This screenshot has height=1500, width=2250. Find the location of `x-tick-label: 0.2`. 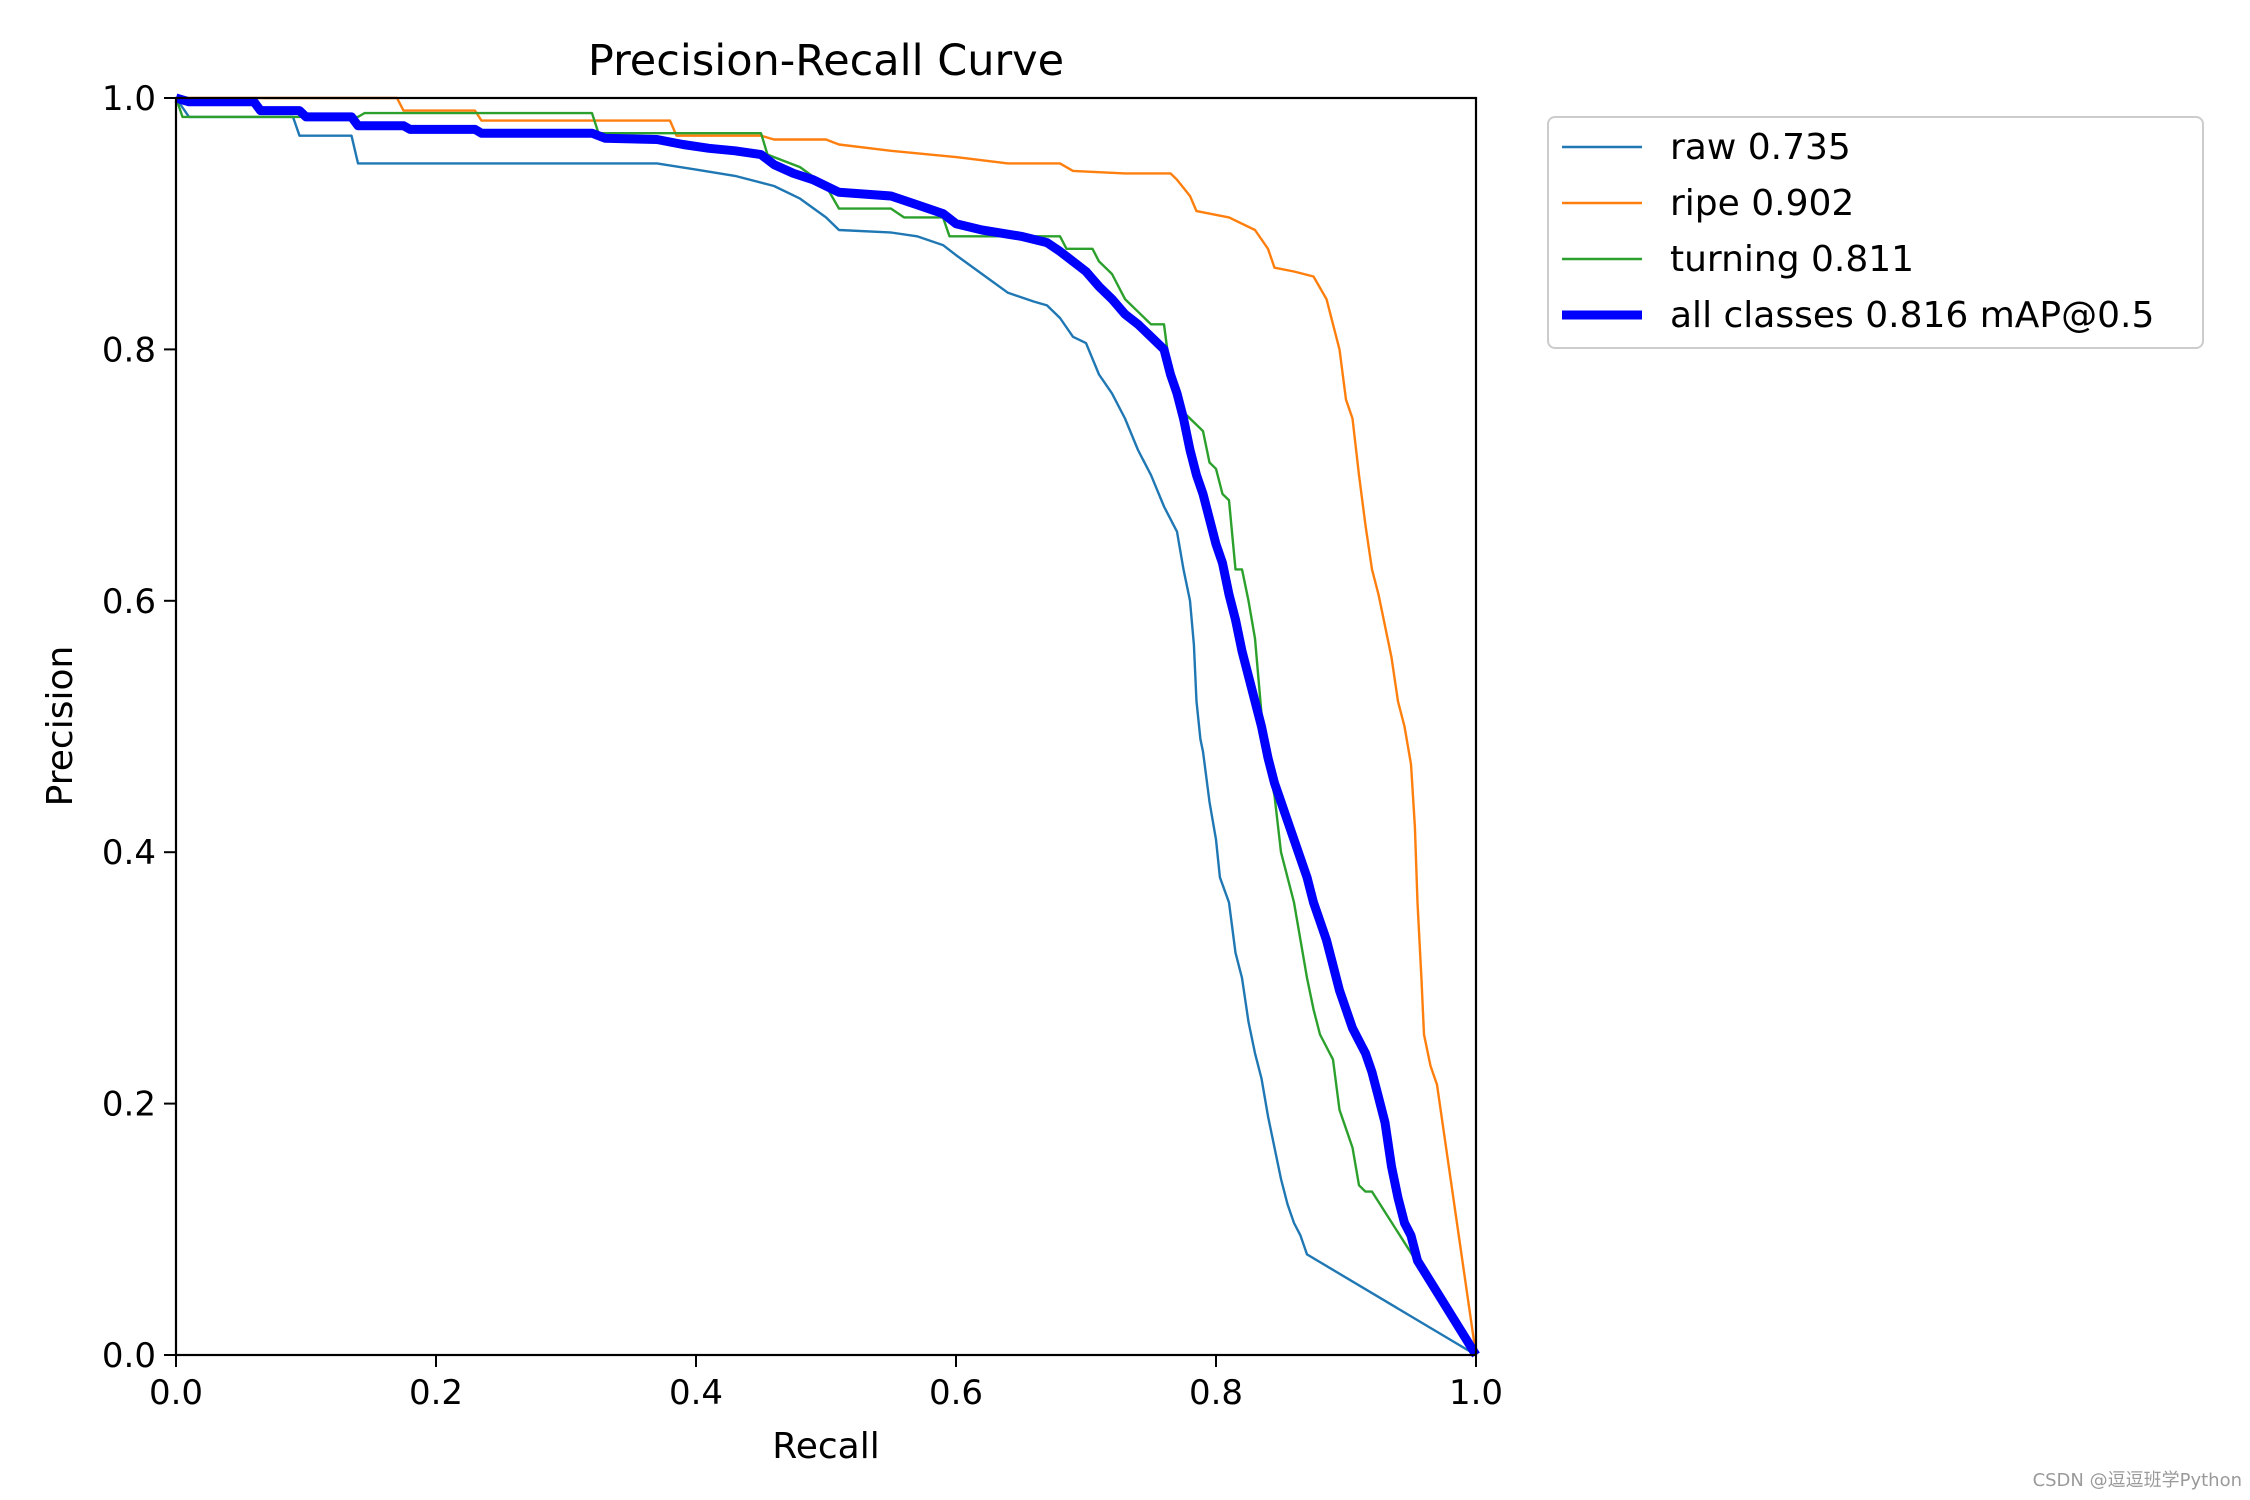

x-tick-label: 0.2 is located at coordinates (436, 1393).